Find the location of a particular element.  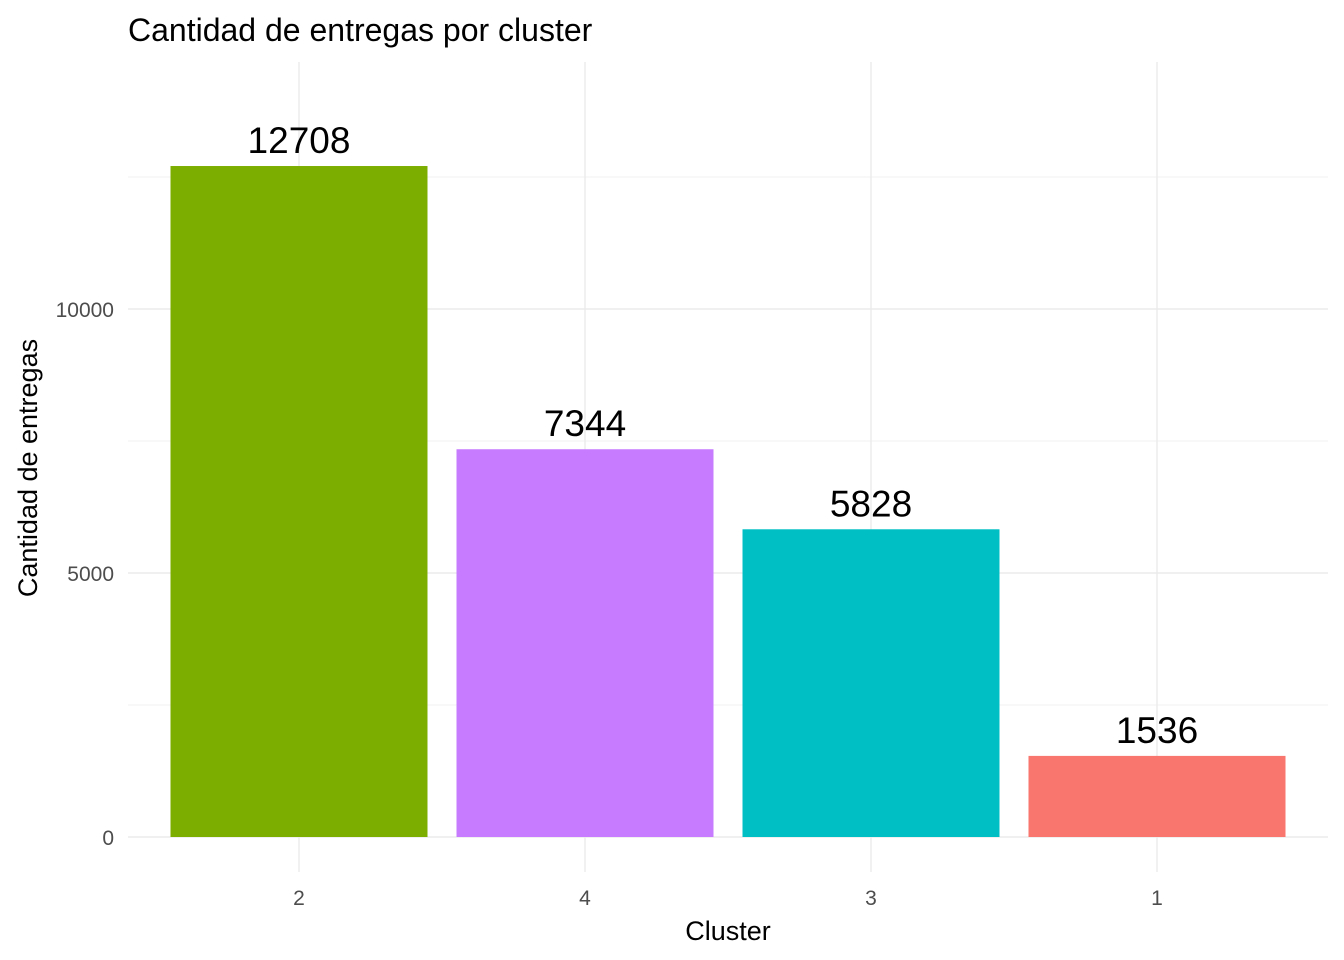

x-axis-ticks: 2 4 3 1 is located at coordinates (728, 898).